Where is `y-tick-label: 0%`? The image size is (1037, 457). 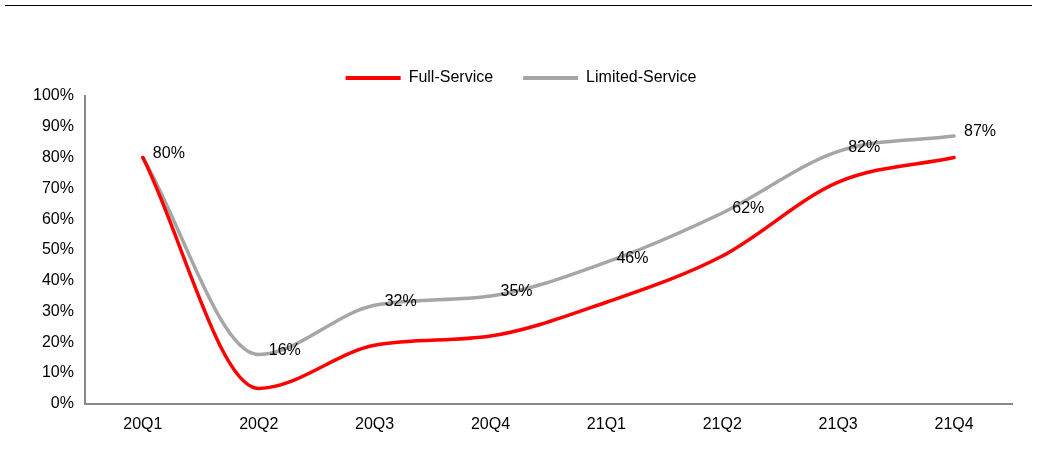 y-tick-label: 0% is located at coordinates (62, 403).